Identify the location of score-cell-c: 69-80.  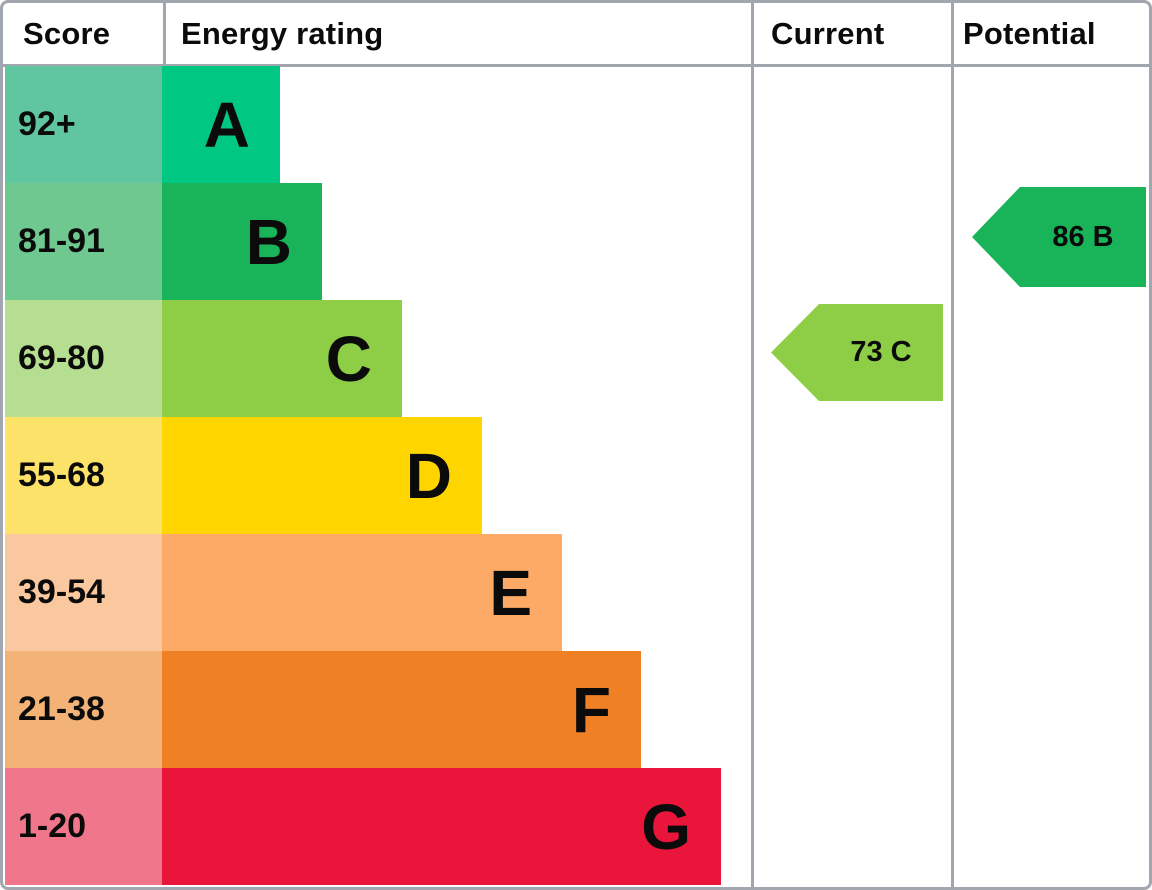
(83, 358).